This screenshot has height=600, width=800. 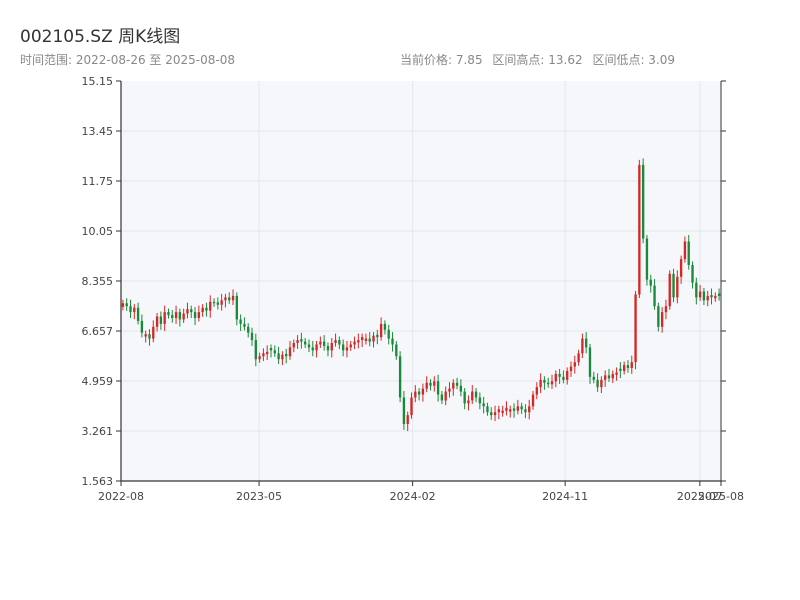 What do you see at coordinates (98, 331) in the screenshot?
I see `y-tick-label: 6.657` at bounding box center [98, 331].